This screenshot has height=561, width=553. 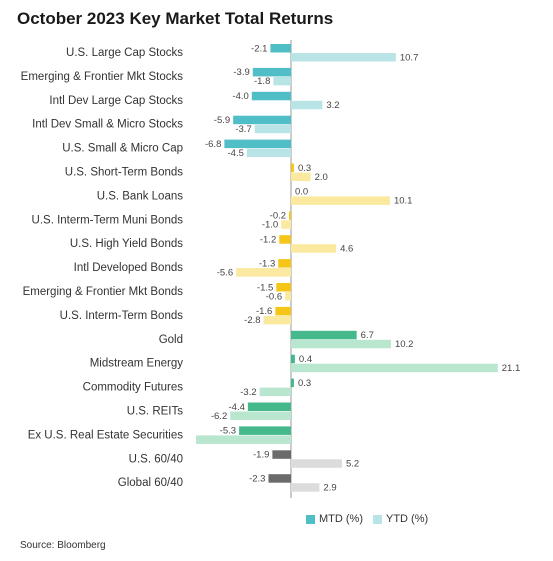 I want to click on data-label-mtd: -0.2, so click(x=278, y=216).